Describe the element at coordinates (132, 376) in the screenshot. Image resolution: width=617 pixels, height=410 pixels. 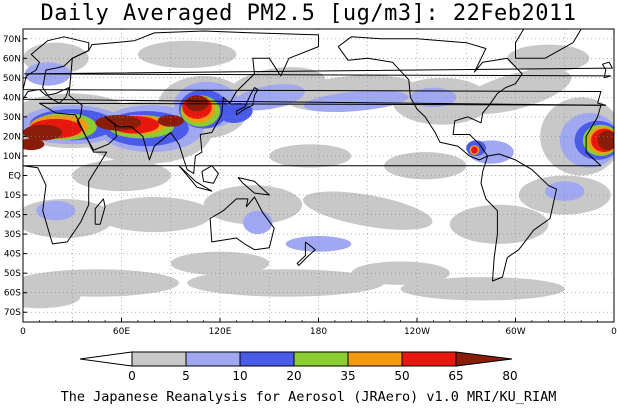
I see `colorbar-level-label: 0` at that location.